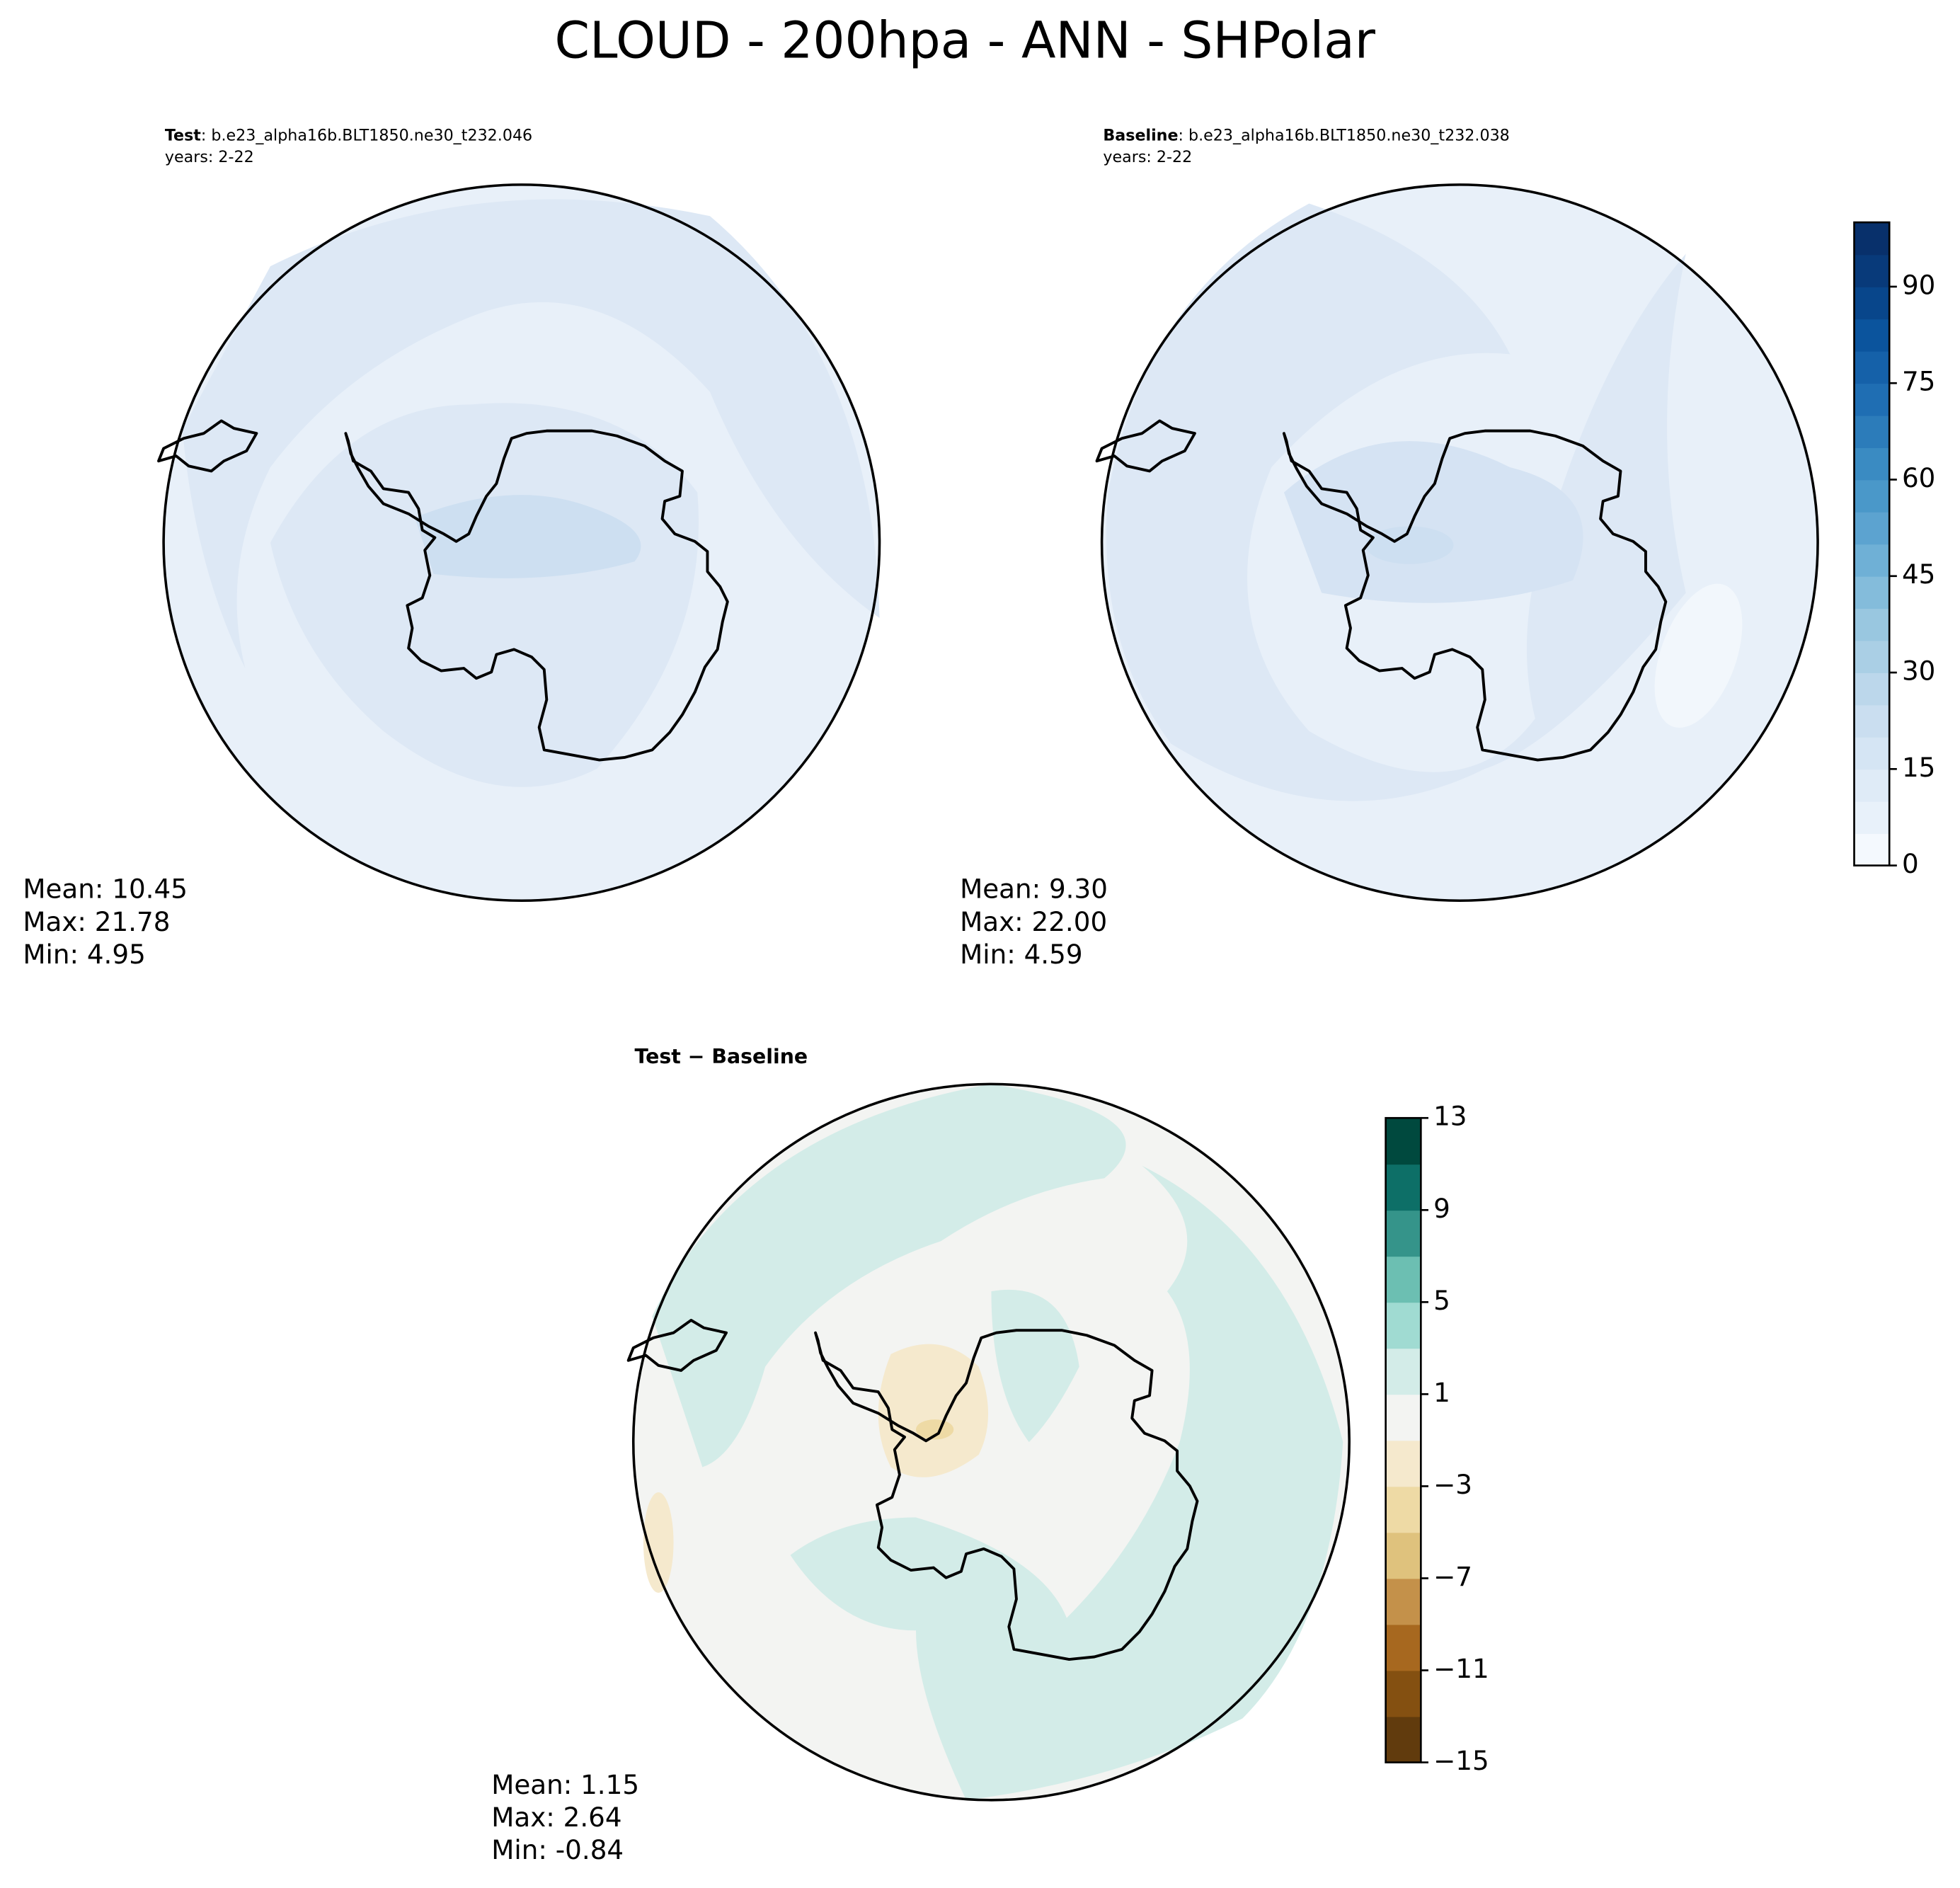 The width and height of the screenshot is (1960, 1888). Describe the element at coordinates (1918, 284) in the screenshot. I see `colorbar-tick-label: 90` at that location.